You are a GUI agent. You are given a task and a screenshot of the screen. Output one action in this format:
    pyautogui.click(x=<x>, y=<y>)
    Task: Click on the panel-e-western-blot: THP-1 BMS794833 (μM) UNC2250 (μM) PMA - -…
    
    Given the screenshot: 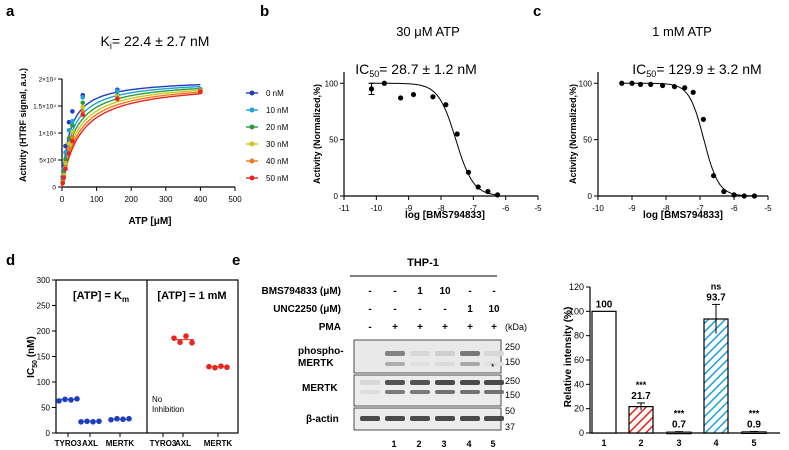 What is the action you would take?
    pyautogui.click(x=394, y=353)
    